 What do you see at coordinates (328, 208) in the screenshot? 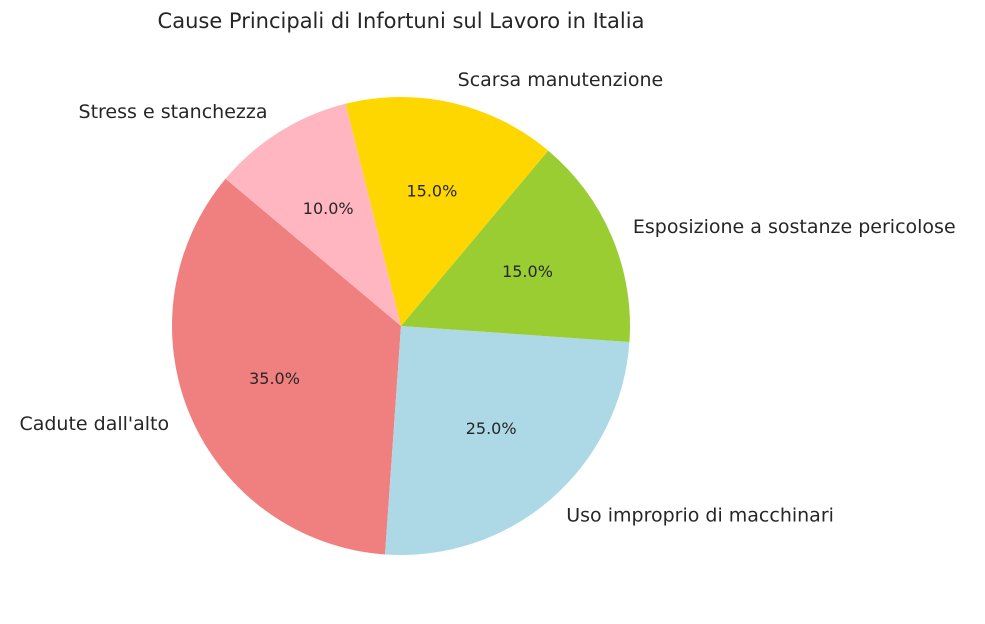
I see `value-label: 10.0%` at bounding box center [328, 208].